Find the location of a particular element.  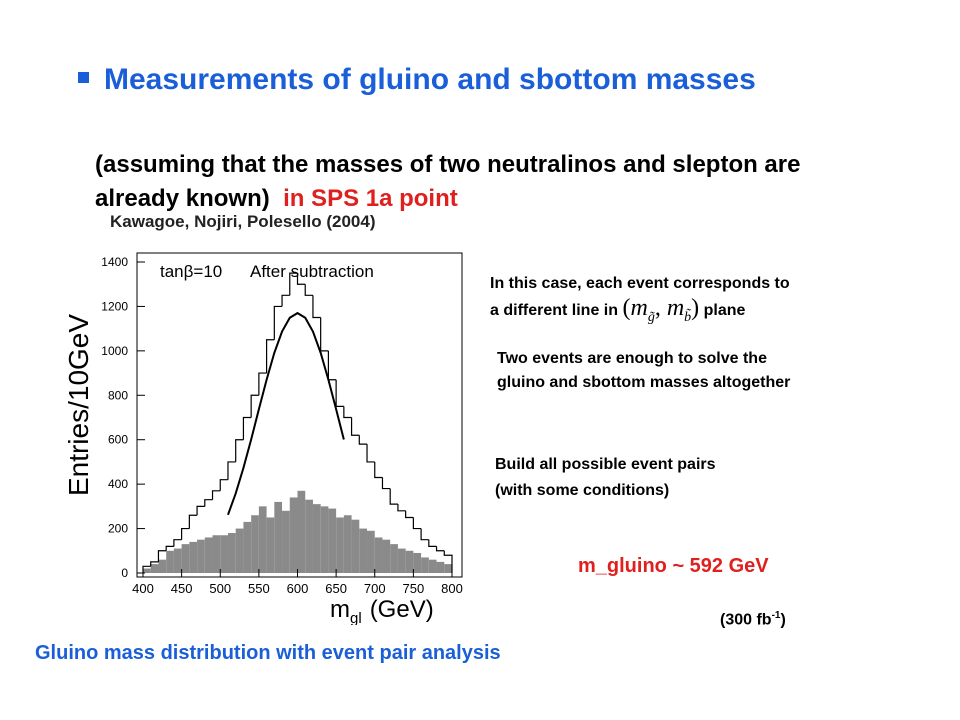

y-tick-label: 0 is located at coordinates (124, 573).